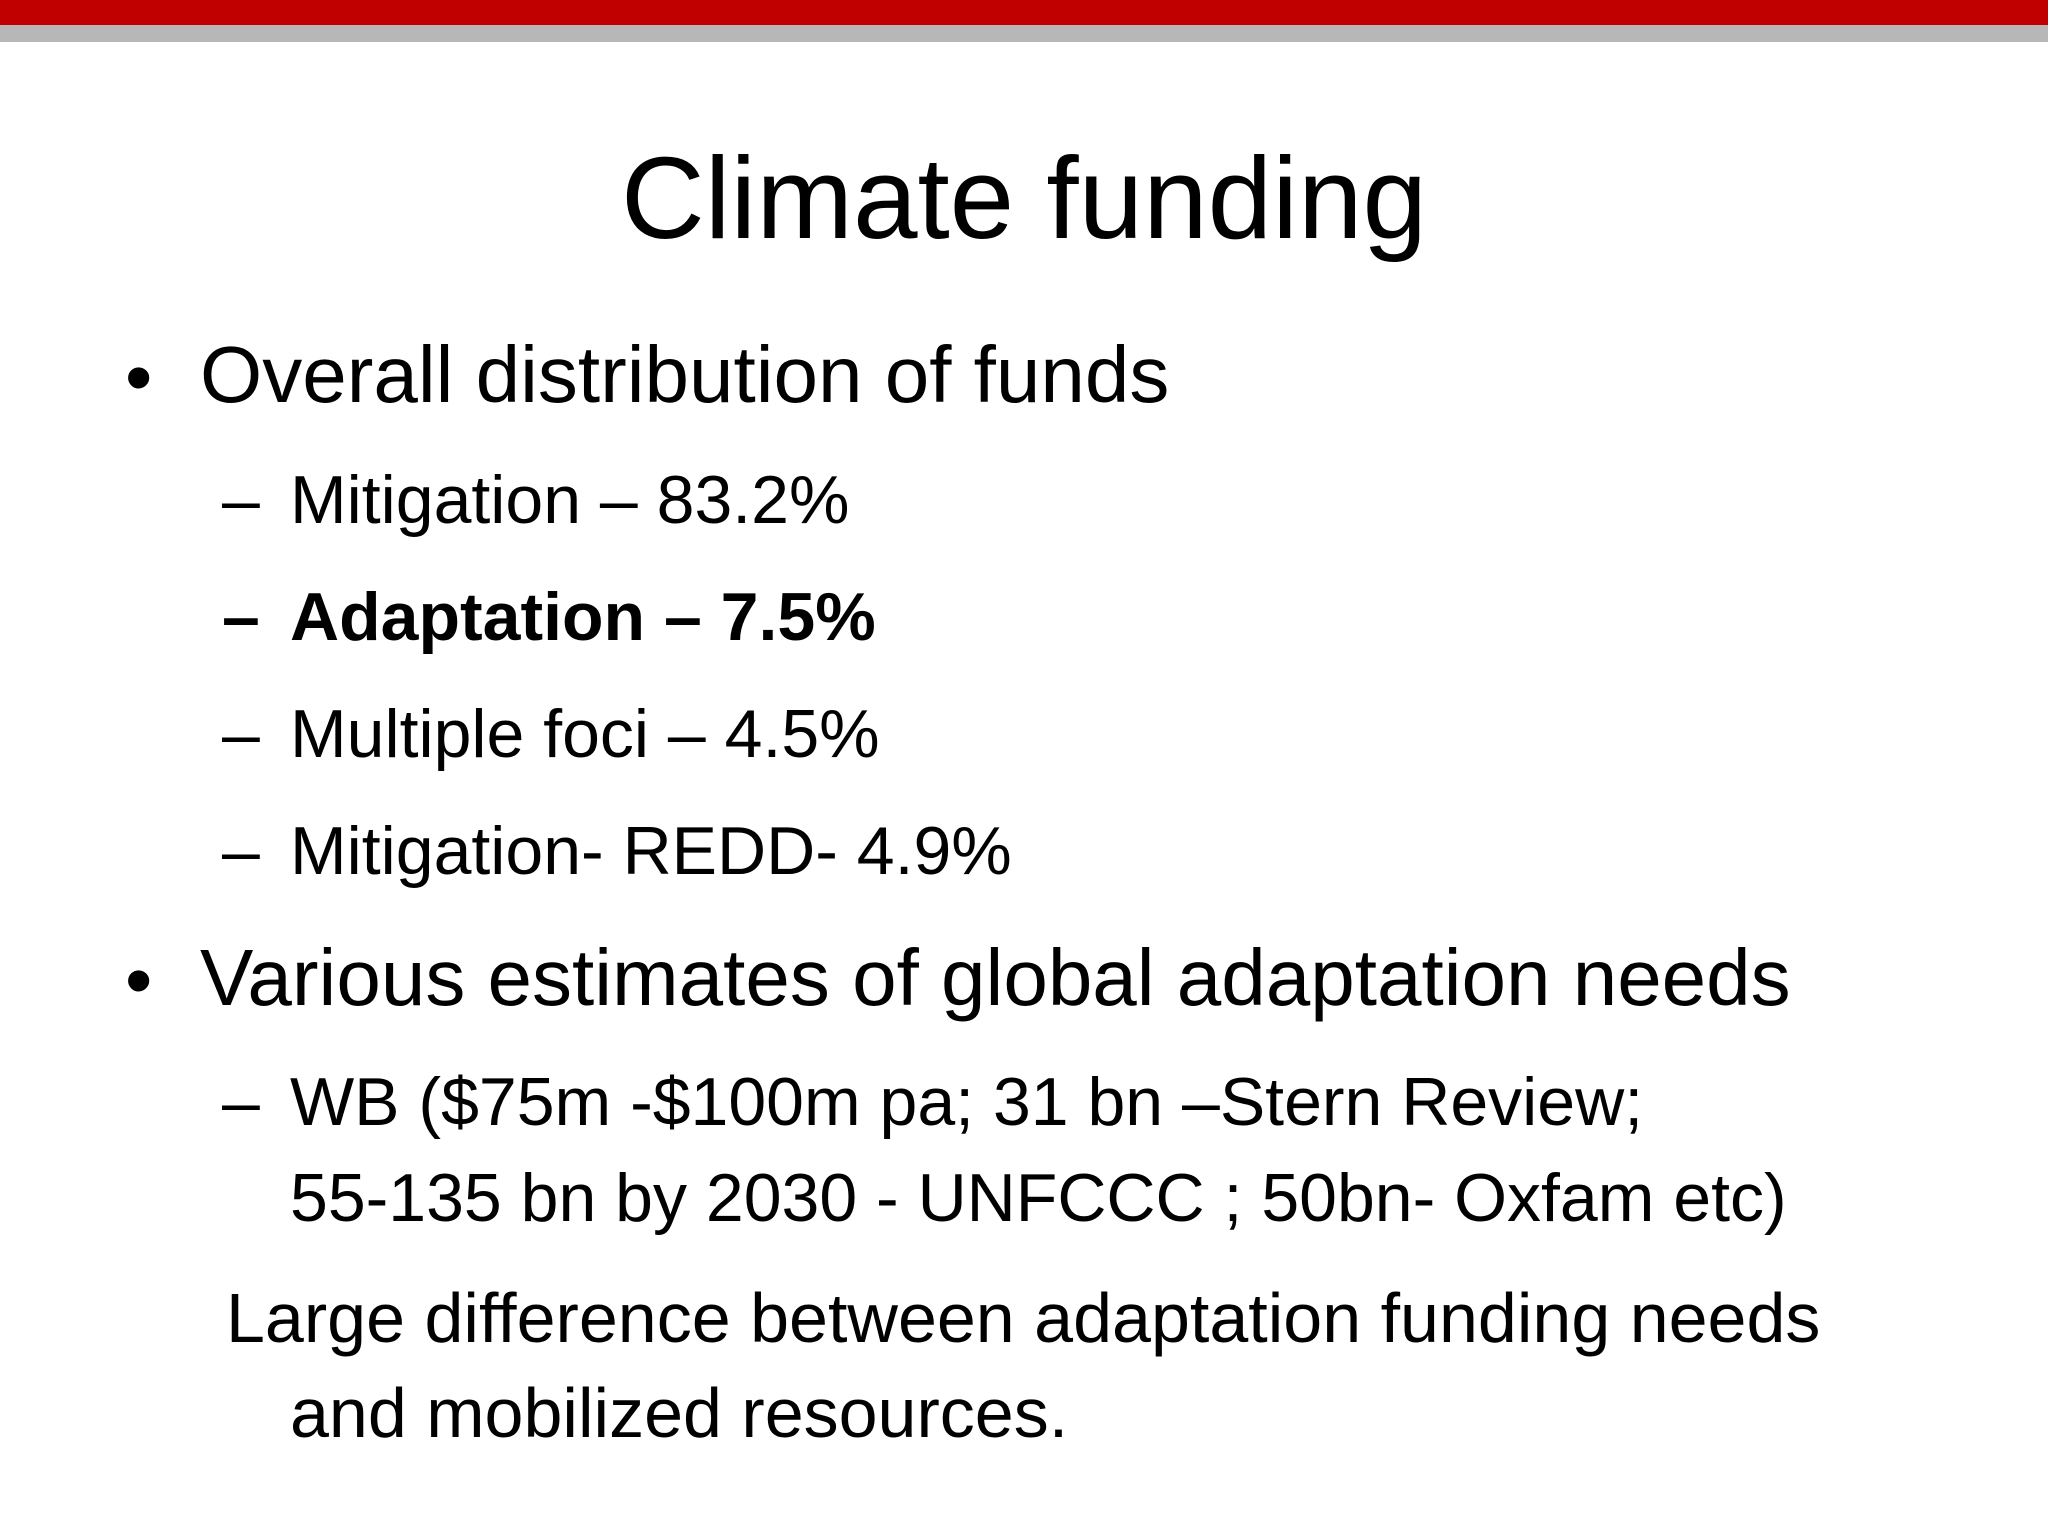 This screenshot has width=2048, height=1536. Describe the element at coordinates (651, 851) in the screenshot. I see `subitem-text: Mitigation- REDD- 4.9%` at that location.